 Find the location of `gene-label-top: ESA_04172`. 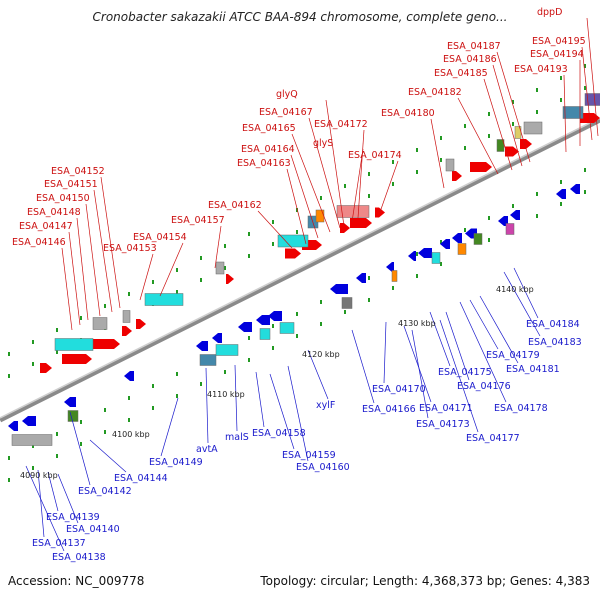

gene-label-top: ESA_04172 is located at coordinates (341, 124).